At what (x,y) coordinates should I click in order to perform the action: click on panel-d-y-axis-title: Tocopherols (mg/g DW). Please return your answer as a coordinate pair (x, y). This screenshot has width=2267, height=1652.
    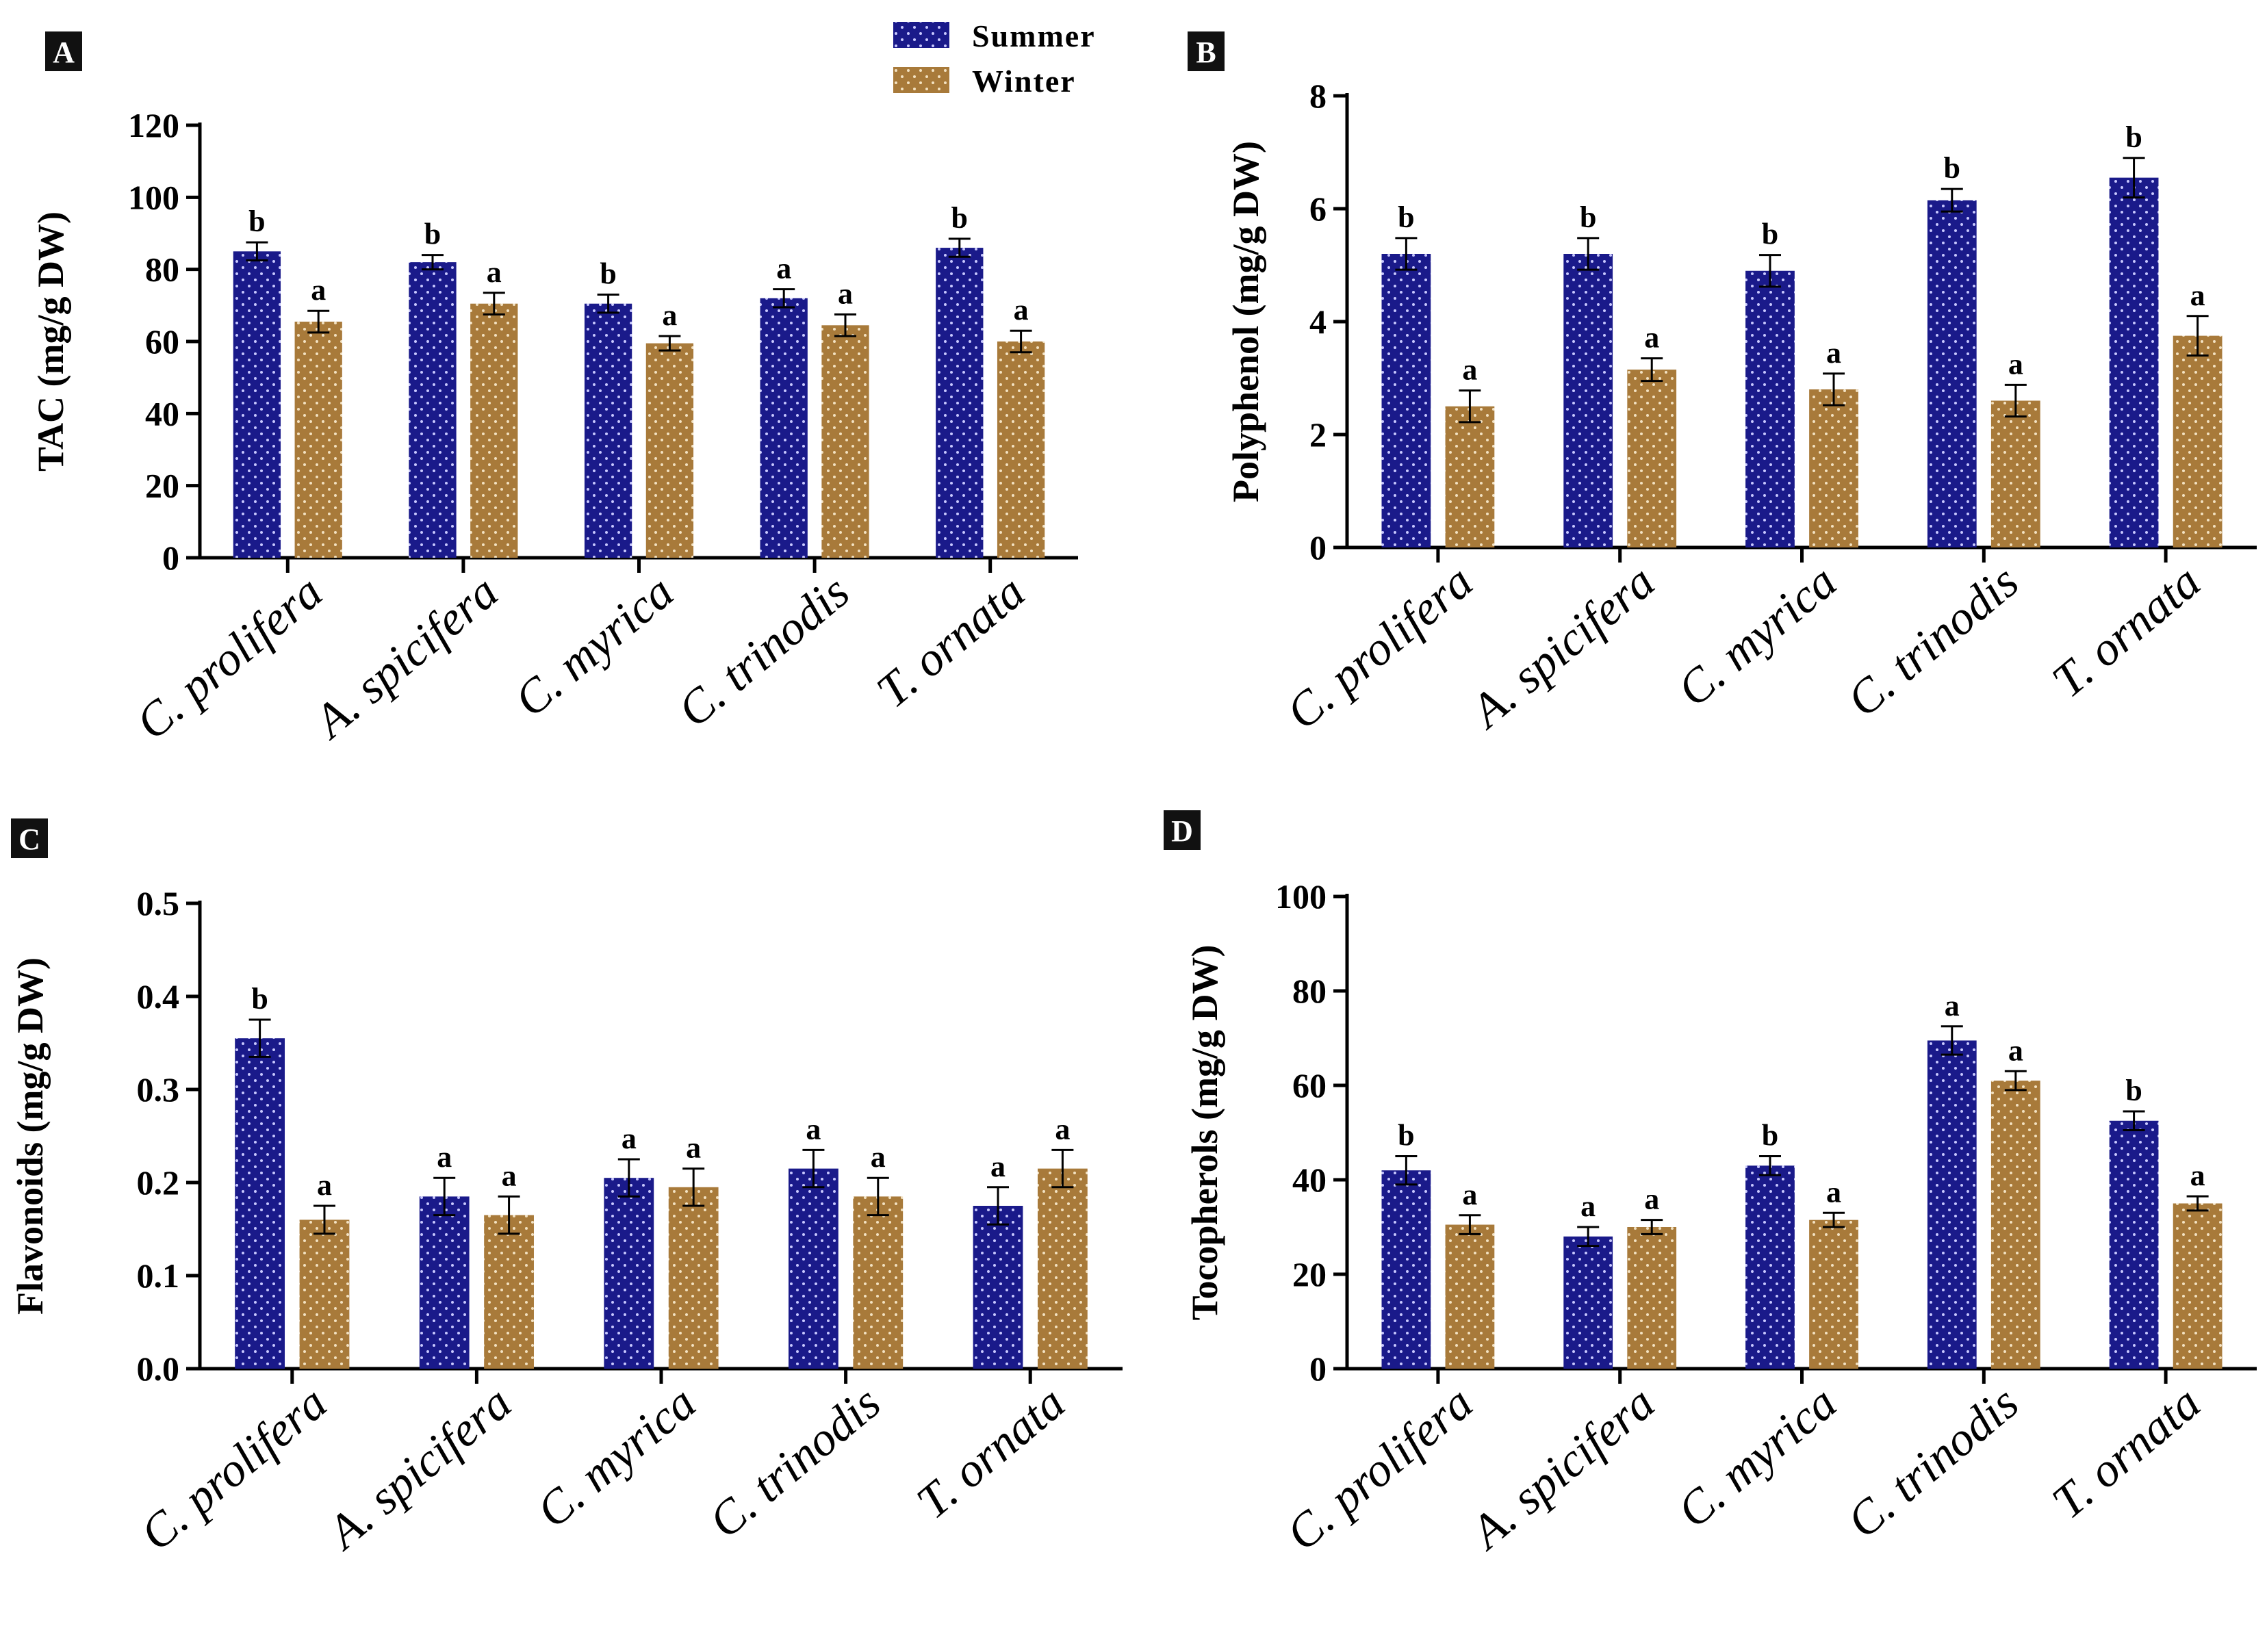
    Looking at the image, I should click on (1204, 1132).